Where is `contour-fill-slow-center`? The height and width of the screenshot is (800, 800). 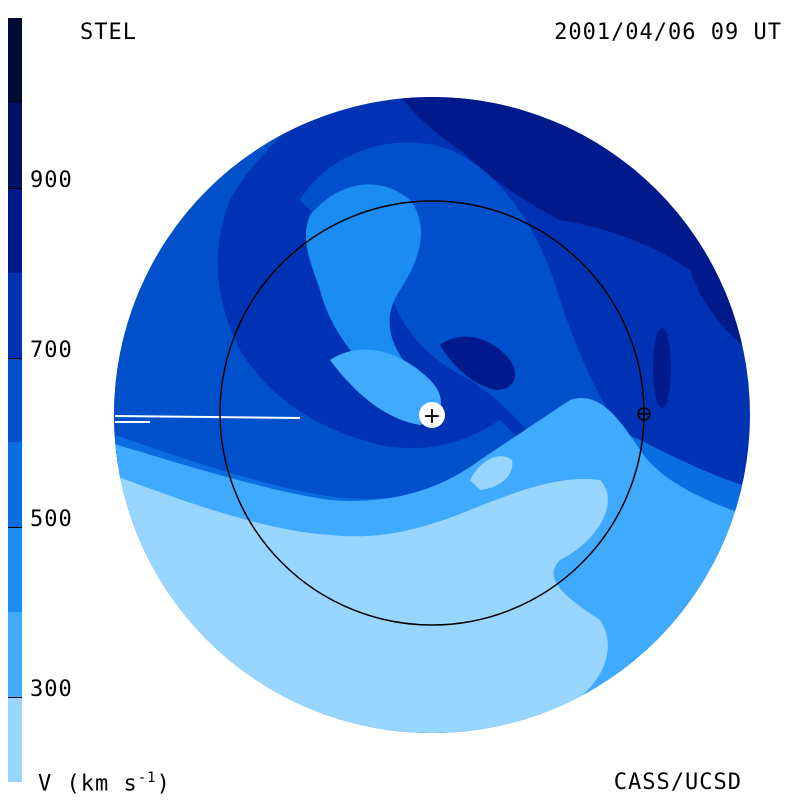 contour-fill-slow-center is located at coordinates (385, 387).